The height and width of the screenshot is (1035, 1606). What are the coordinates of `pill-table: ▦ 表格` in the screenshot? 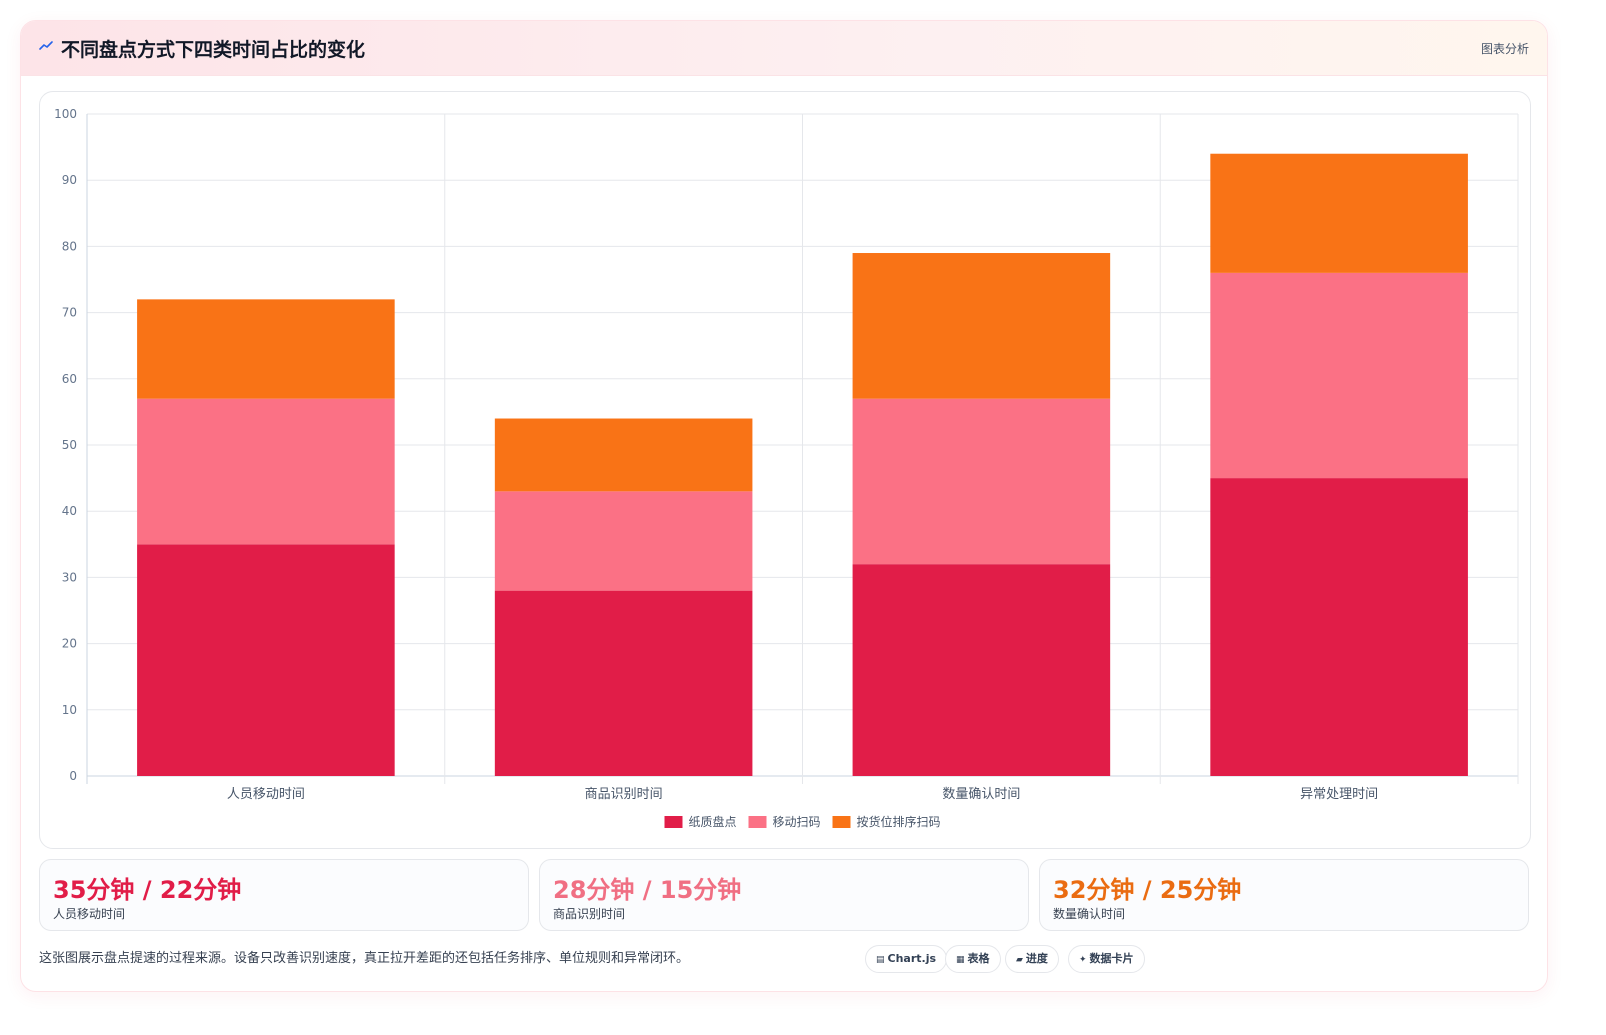 It's located at (973, 959).